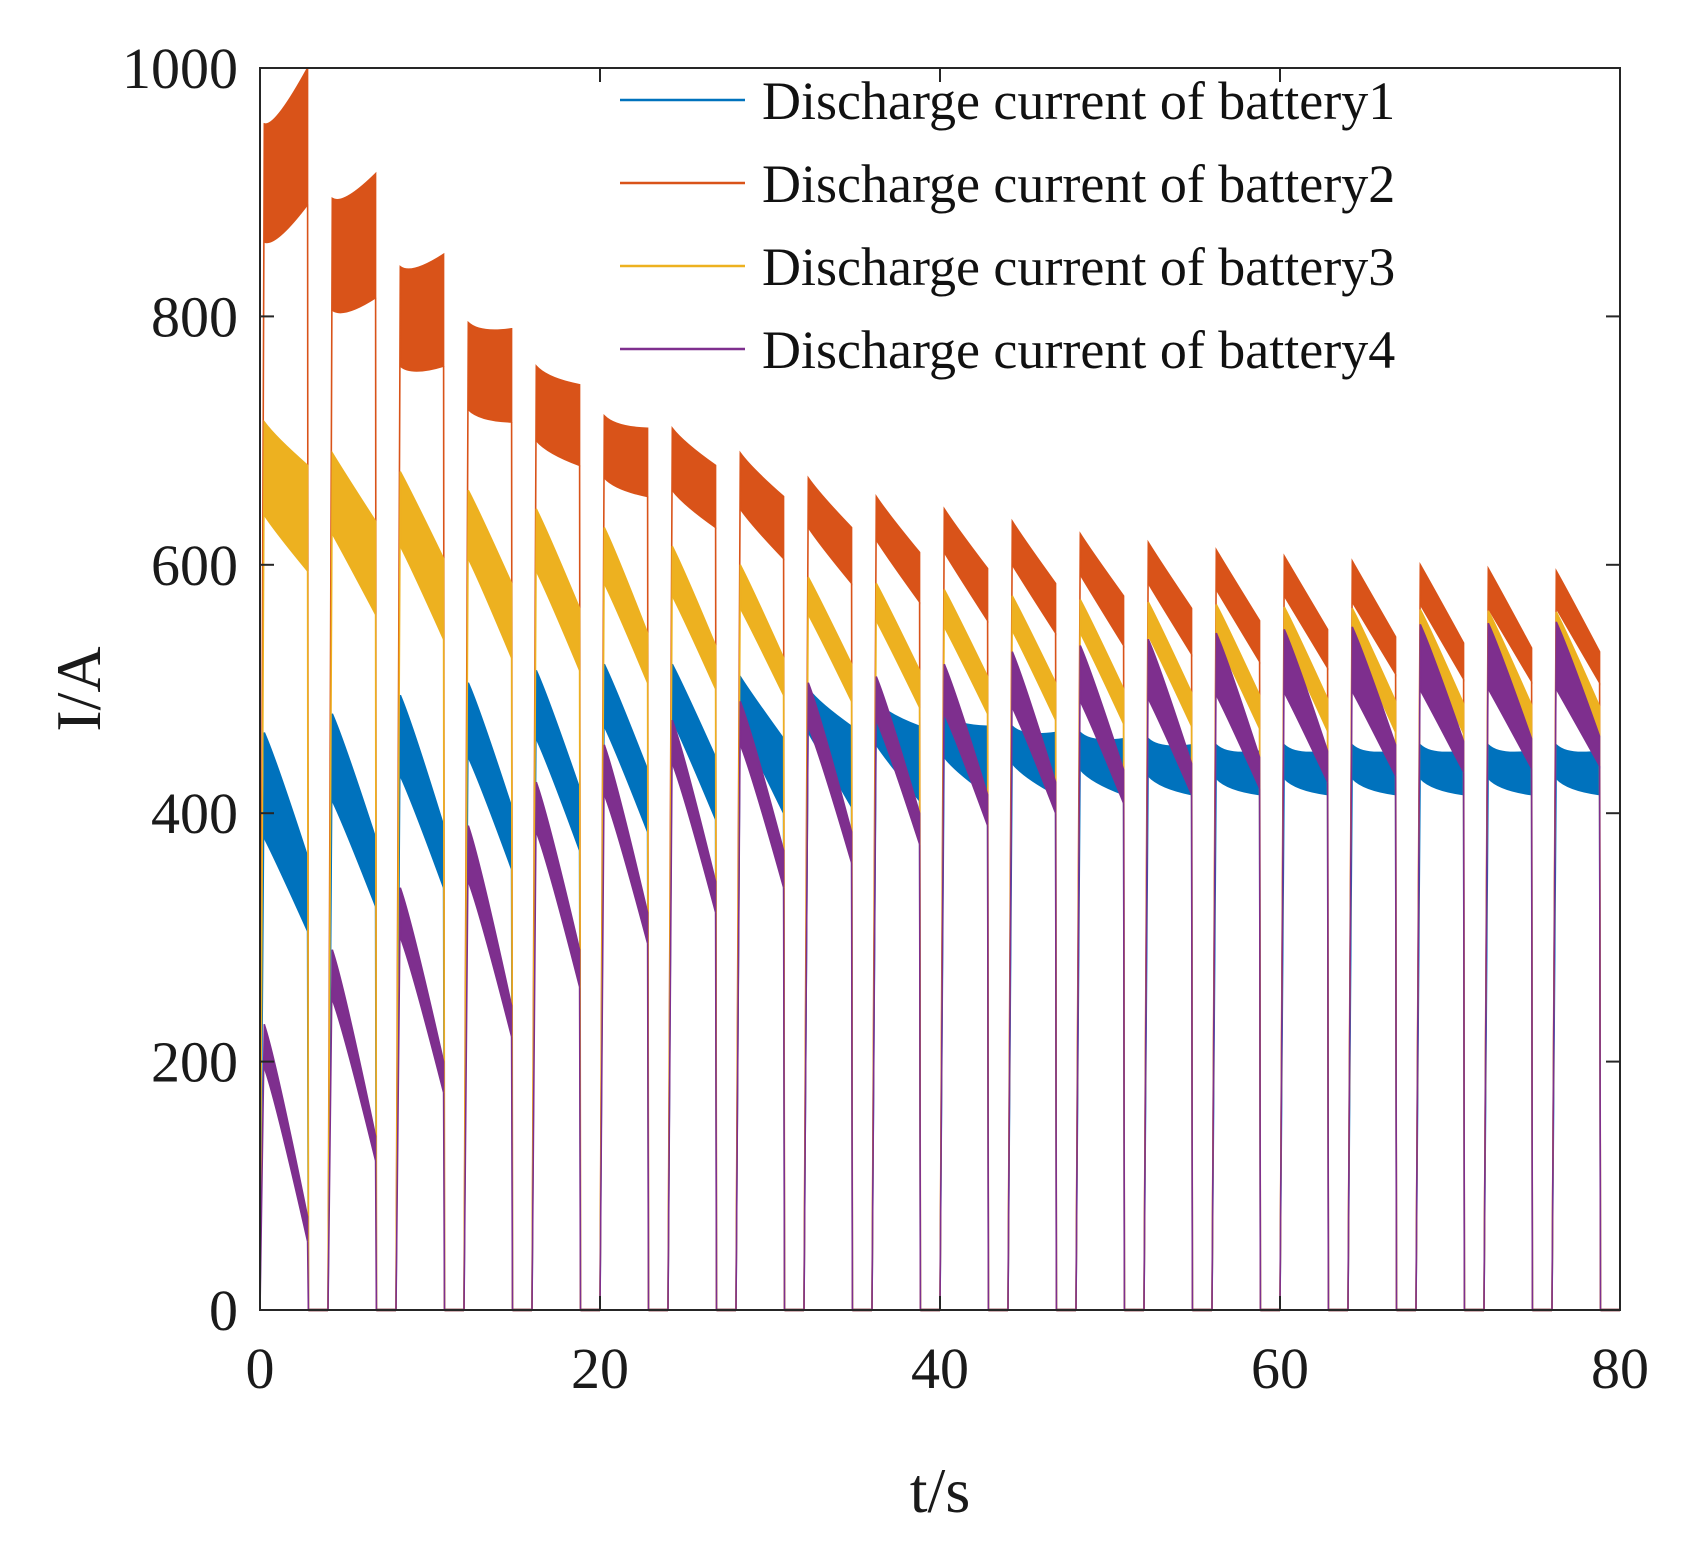 This screenshot has width=1681, height=1542. What do you see at coordinates (78, 688) in the screenshot?
I see `y-axis-label: I/A` at bounding box center [78, 688].